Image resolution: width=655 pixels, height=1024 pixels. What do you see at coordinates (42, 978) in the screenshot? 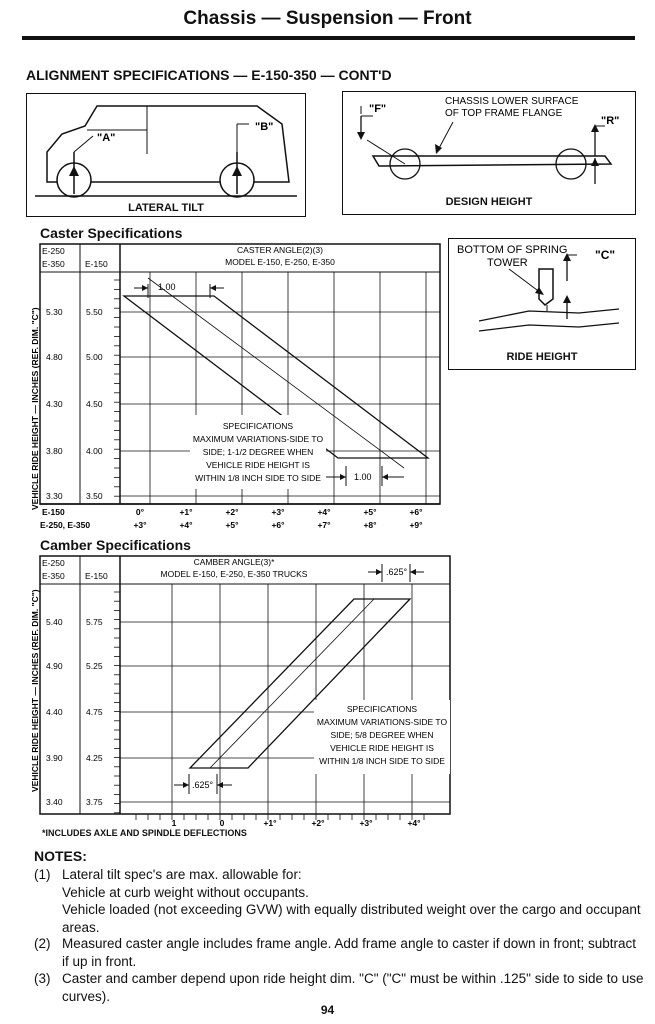
I see `note-3-number: (3)` at bounding box center [42, 978].